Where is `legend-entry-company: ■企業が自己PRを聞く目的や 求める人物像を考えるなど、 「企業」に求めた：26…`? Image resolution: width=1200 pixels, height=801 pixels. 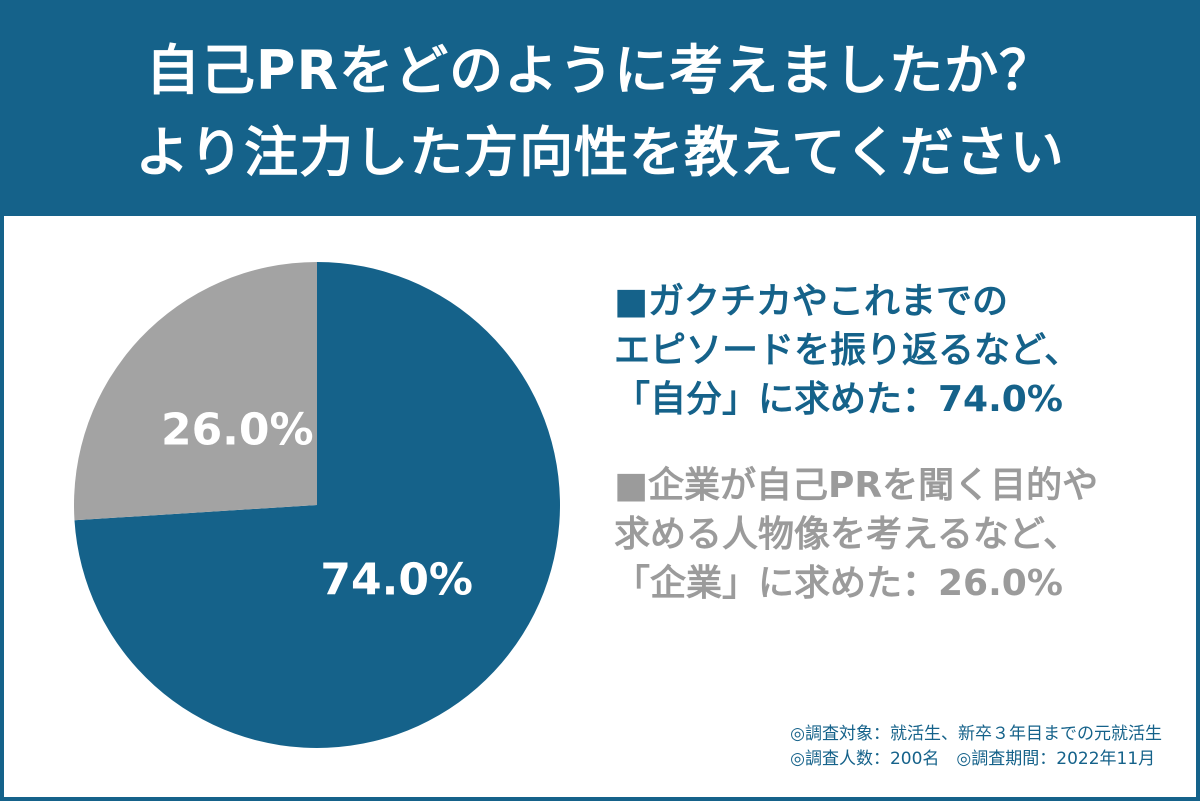 legend-entry-company: ■企業が自己PRを聞く目的や 求める人物像を考えるなど、 「企業」に求めた：26… is located at coordinates (894, 534).